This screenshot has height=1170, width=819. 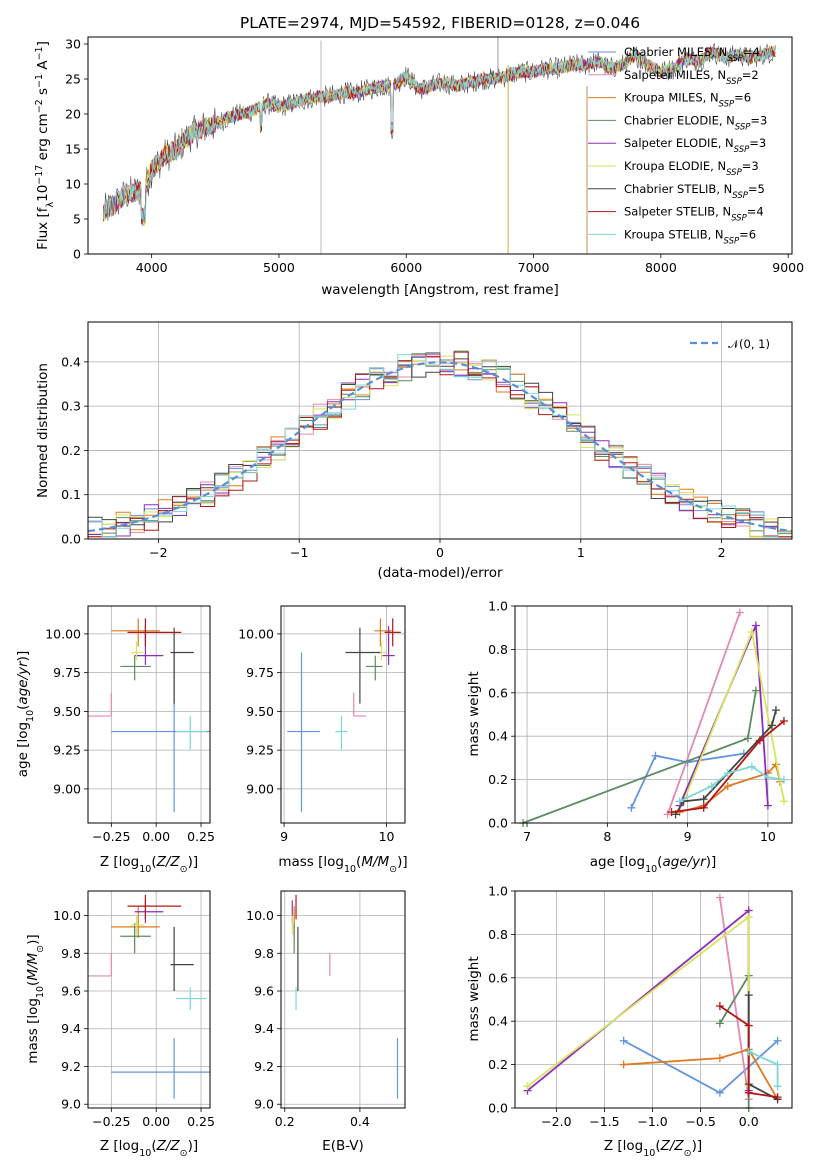 I want to click on normal-curve, so click(x=440, y=447).